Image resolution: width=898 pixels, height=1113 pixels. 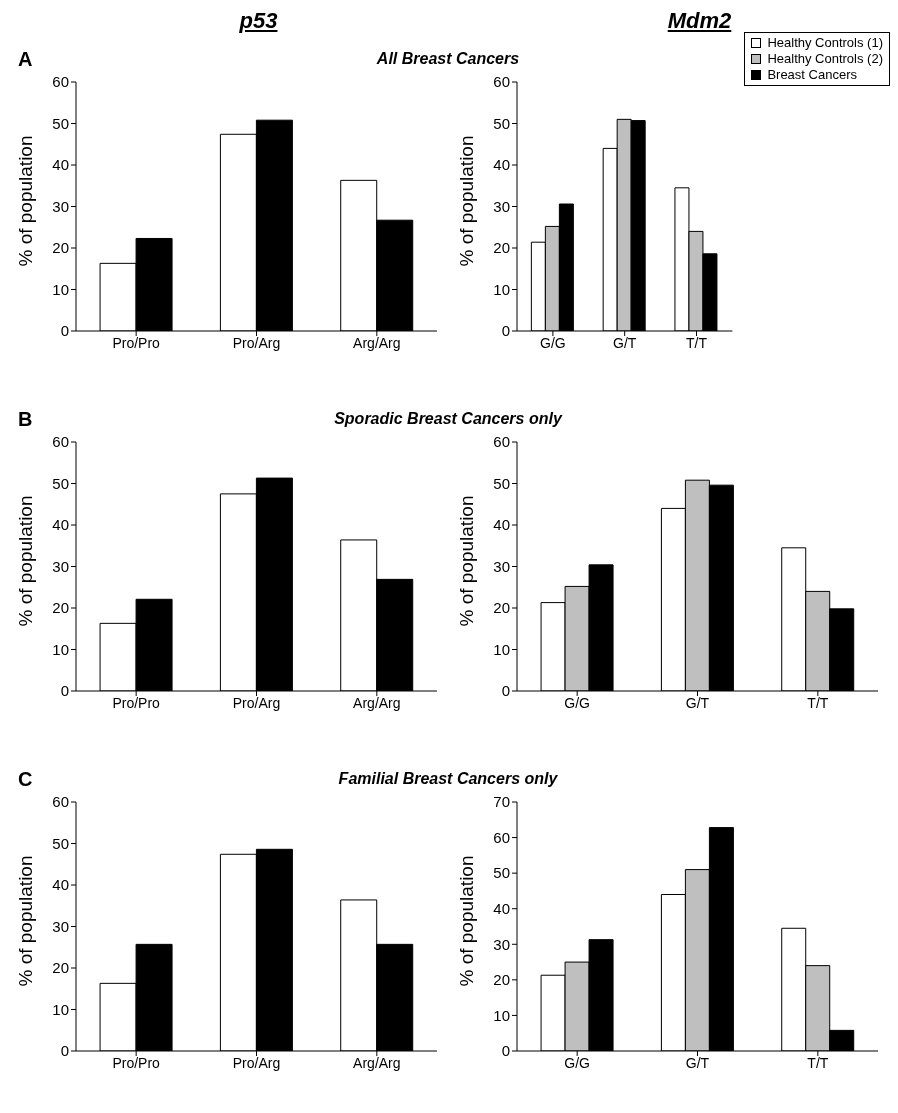 I want to click on text: B, so click(x=25, y=419).